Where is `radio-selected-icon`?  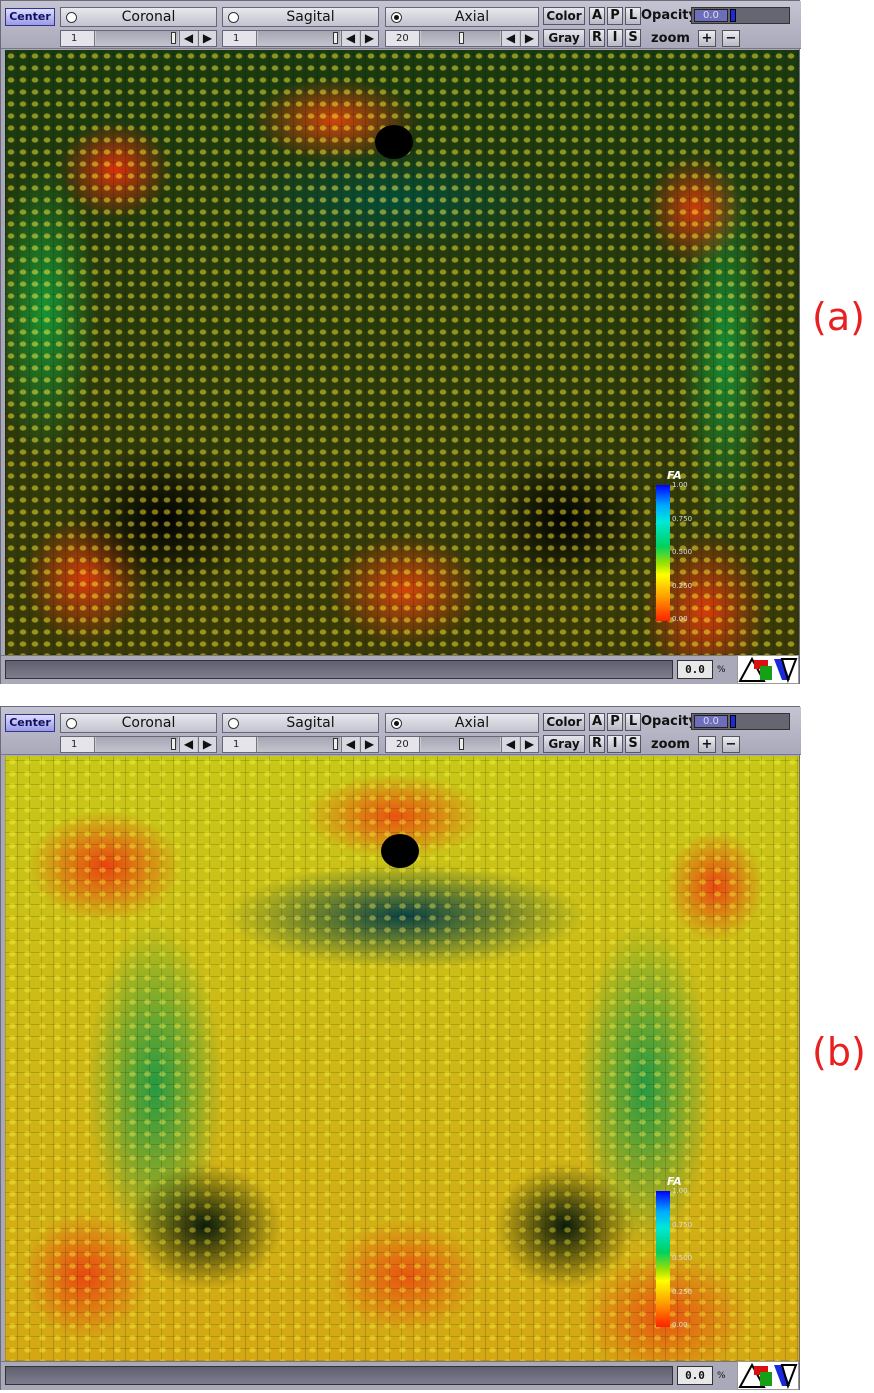 radio-selected-icon is located at coordinates (396, 723).